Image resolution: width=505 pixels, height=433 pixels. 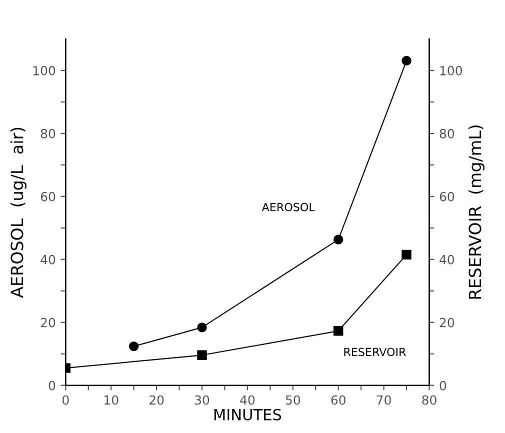 I want to click on y-tick-label: 80, so click(x=48, y=133).